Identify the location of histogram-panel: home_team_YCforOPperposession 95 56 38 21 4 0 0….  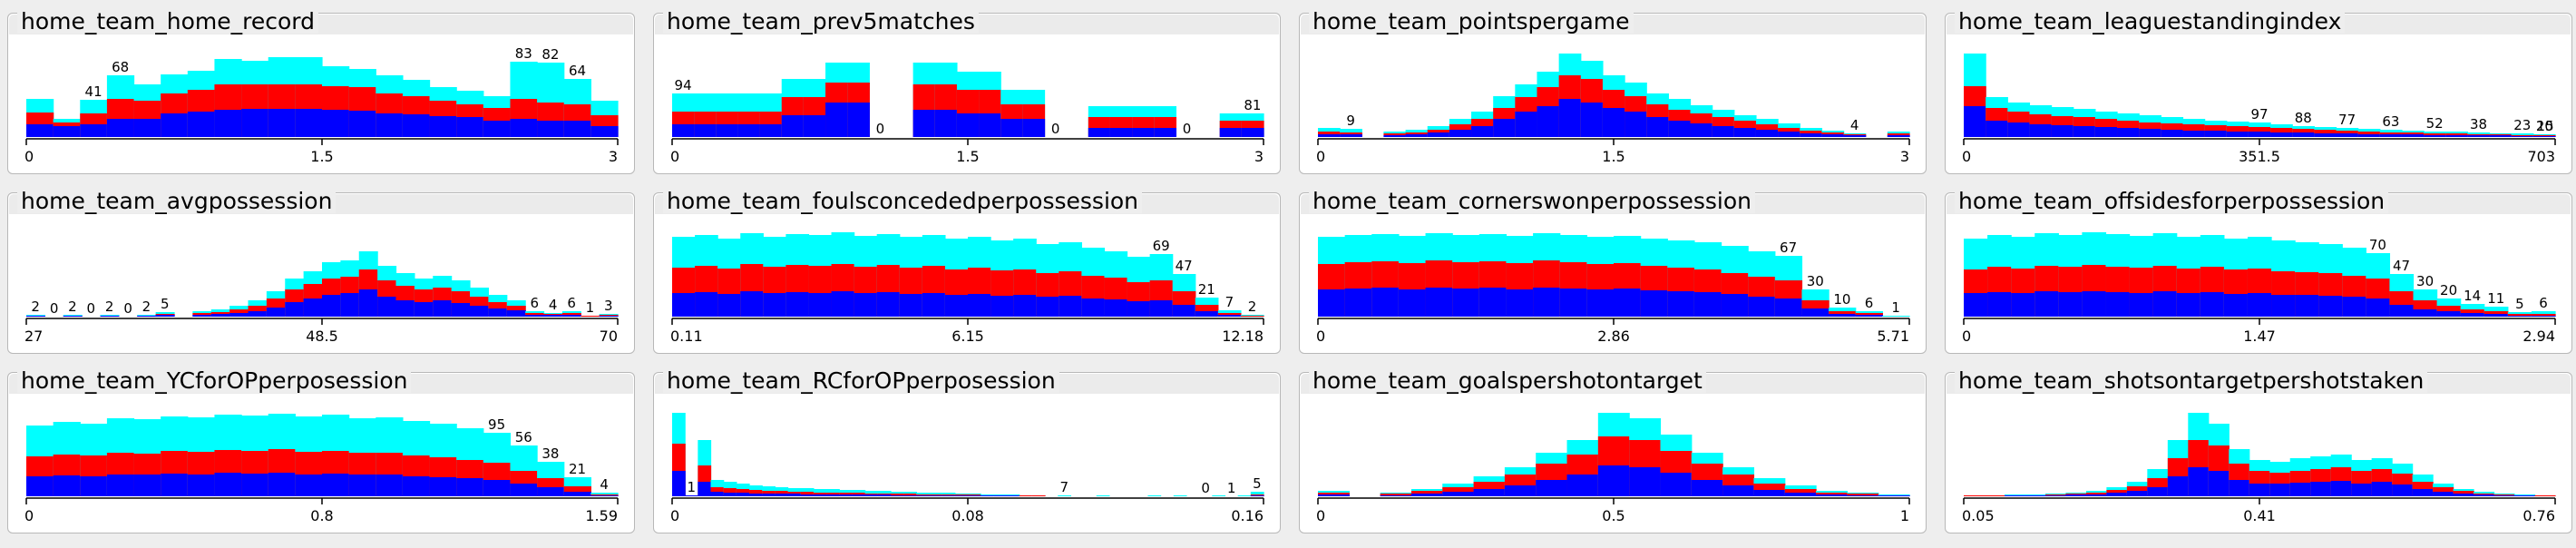
(321, 451).